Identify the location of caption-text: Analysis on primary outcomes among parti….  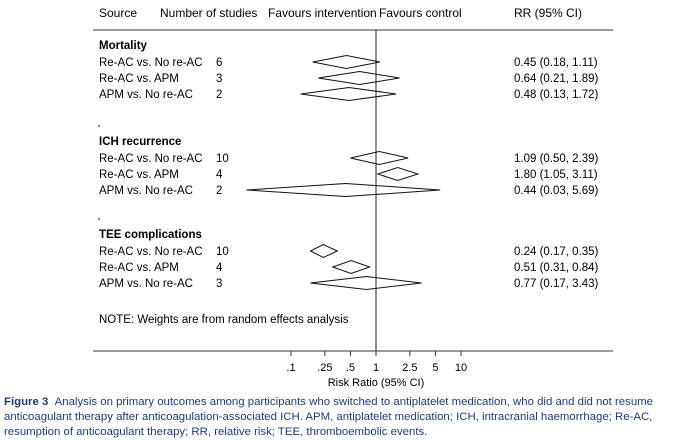
(328, 417).